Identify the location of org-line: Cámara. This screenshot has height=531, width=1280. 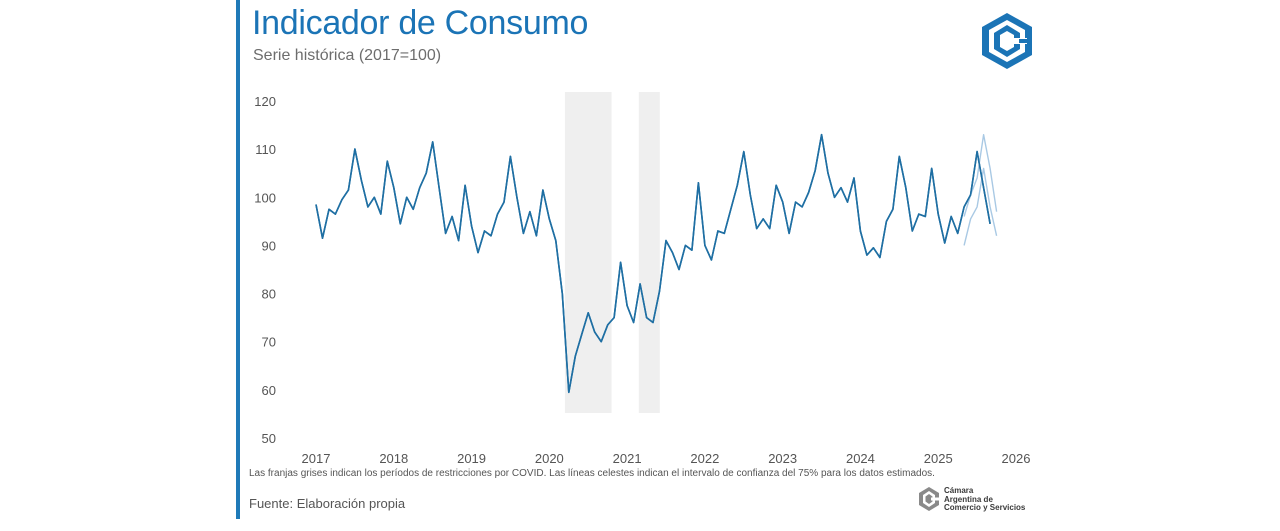
(959, 490).